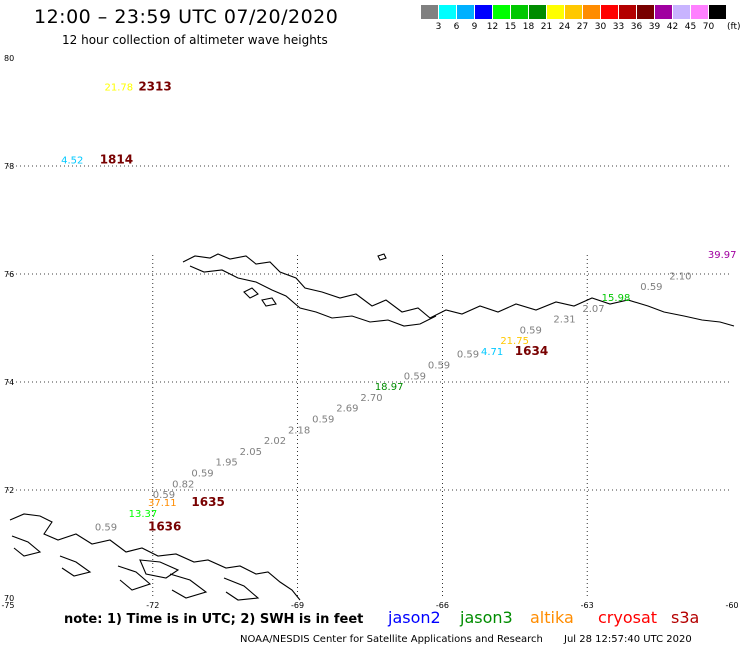  Describe the element at coordinates (514, 341) in the screenshot. I see `wave-height-label: 21.75` at that location.